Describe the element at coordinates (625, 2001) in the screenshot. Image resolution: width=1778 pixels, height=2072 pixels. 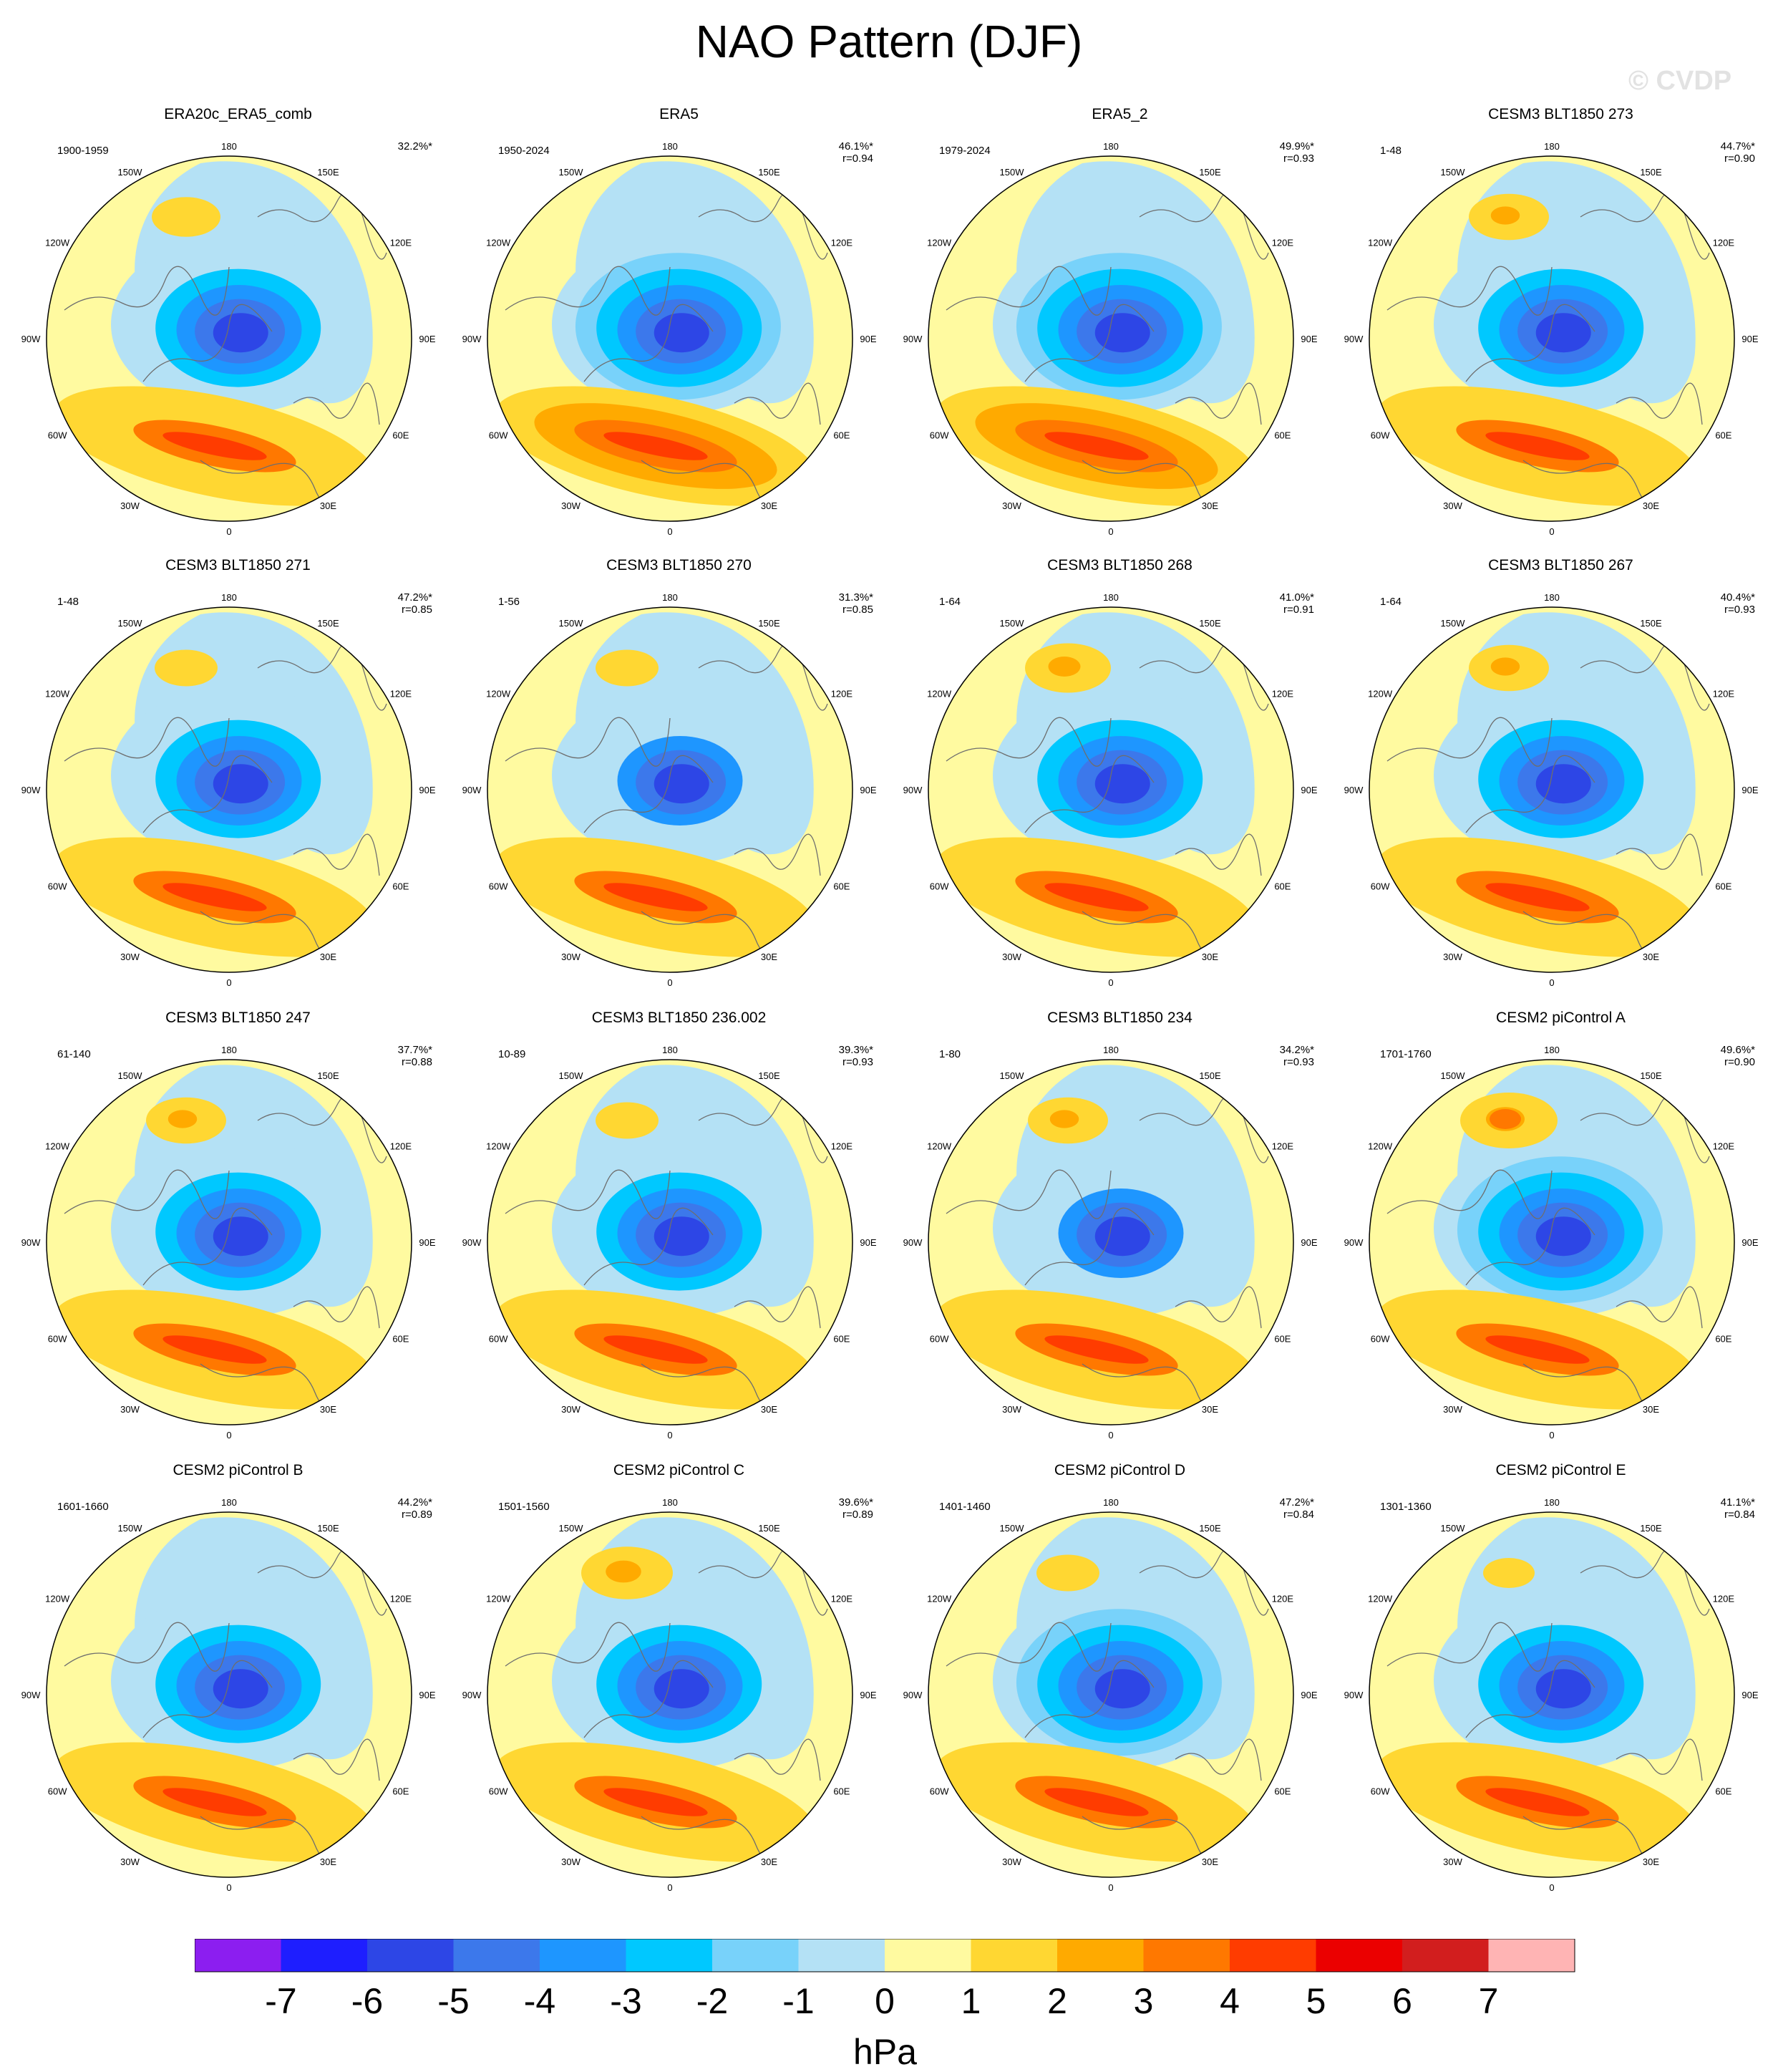
I see `colorbar-tick-label: -3` at that location.